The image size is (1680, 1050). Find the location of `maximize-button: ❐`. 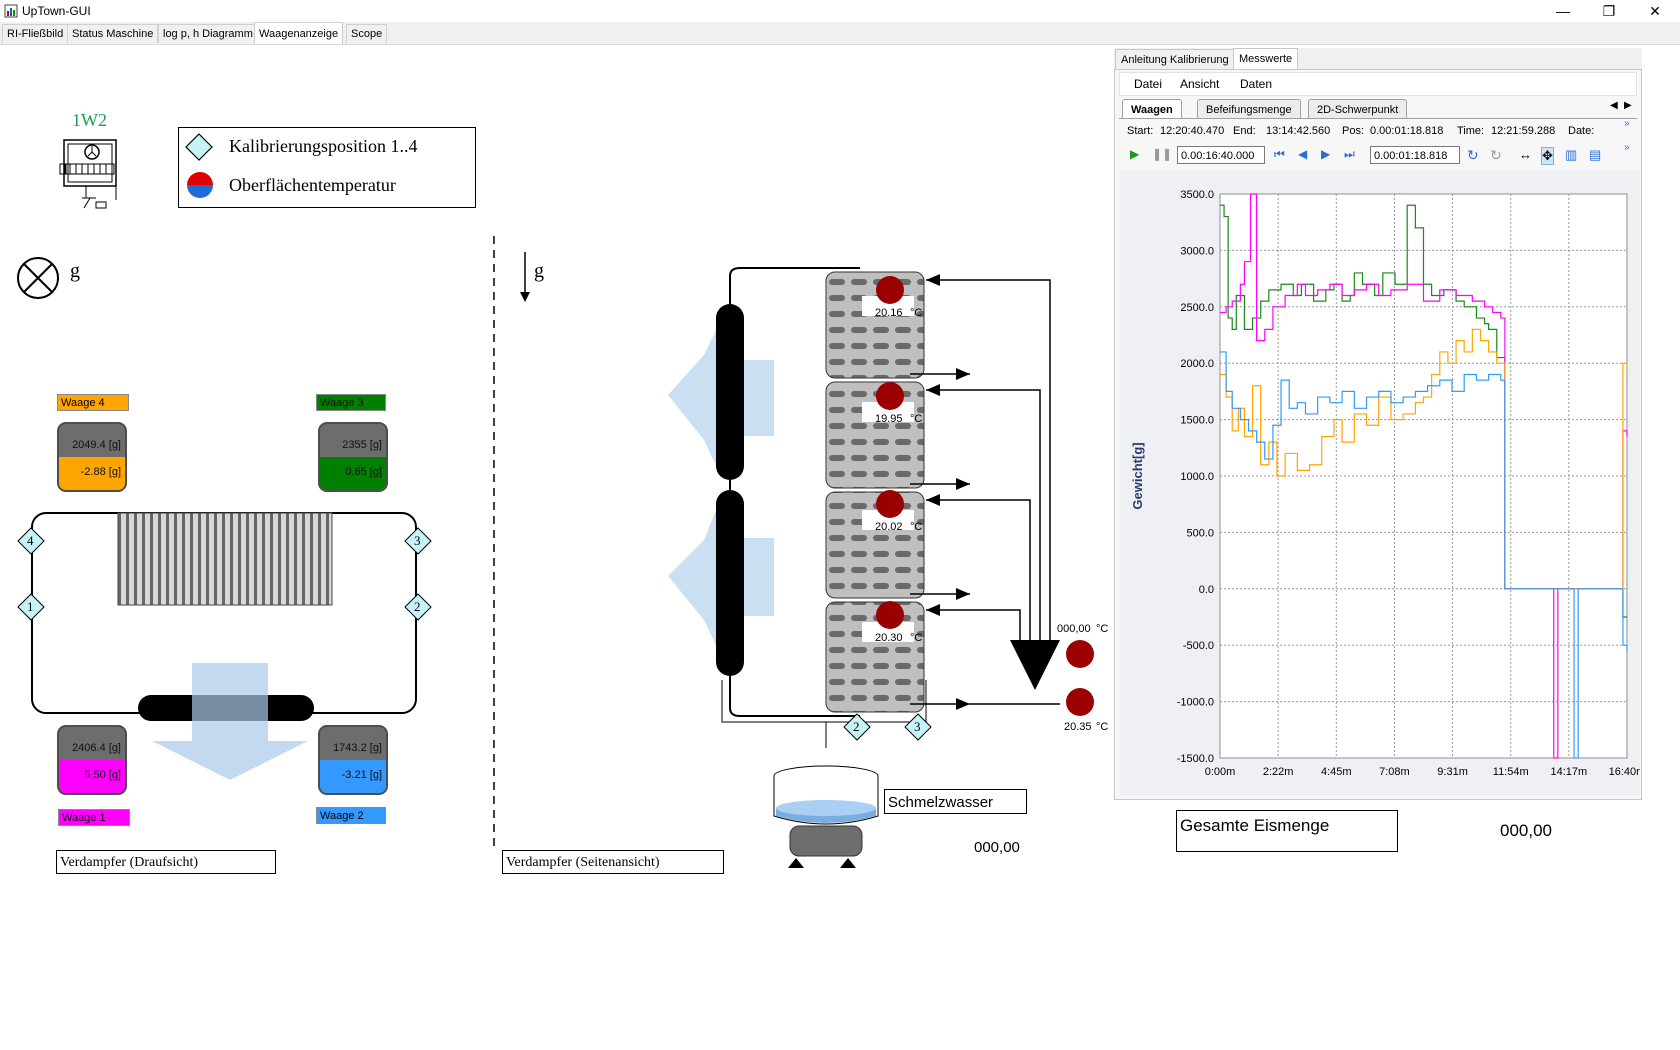

maximize-button: ❐ is located at coordinates (1609, 11).